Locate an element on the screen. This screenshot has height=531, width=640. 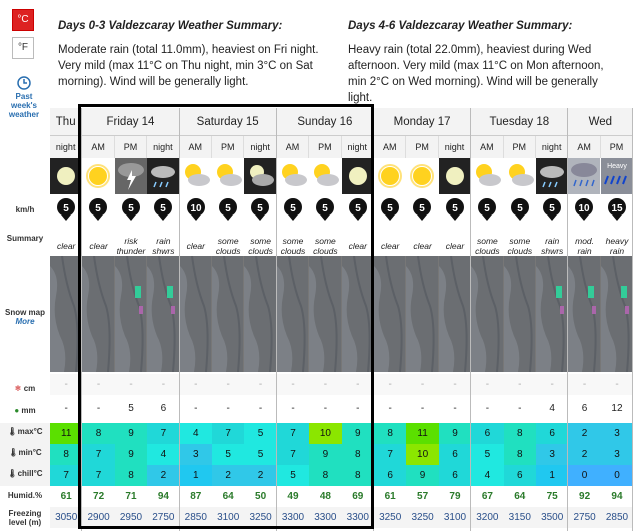
celsius-toggle: °C is located at coordinates (23, 20).